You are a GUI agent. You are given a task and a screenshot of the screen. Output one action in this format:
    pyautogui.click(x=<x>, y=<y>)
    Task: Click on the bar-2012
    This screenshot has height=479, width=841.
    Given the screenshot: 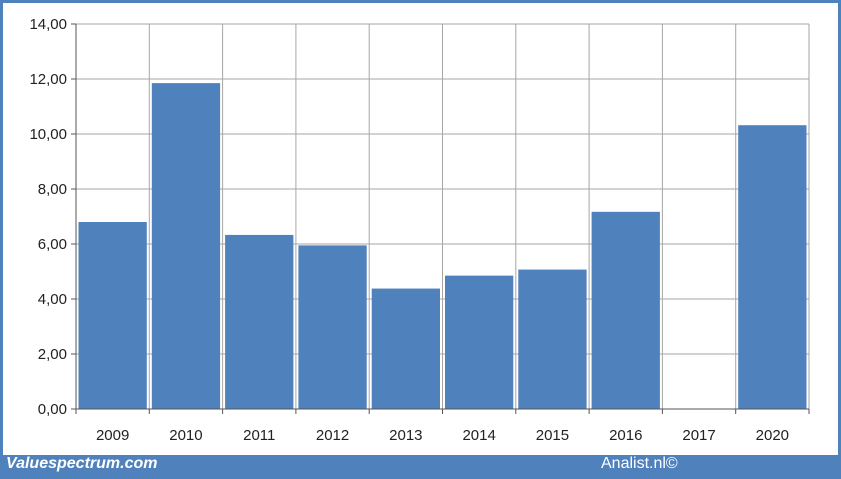 What is the action you would take?
    pyautogui.click(x=332, y=327)
    